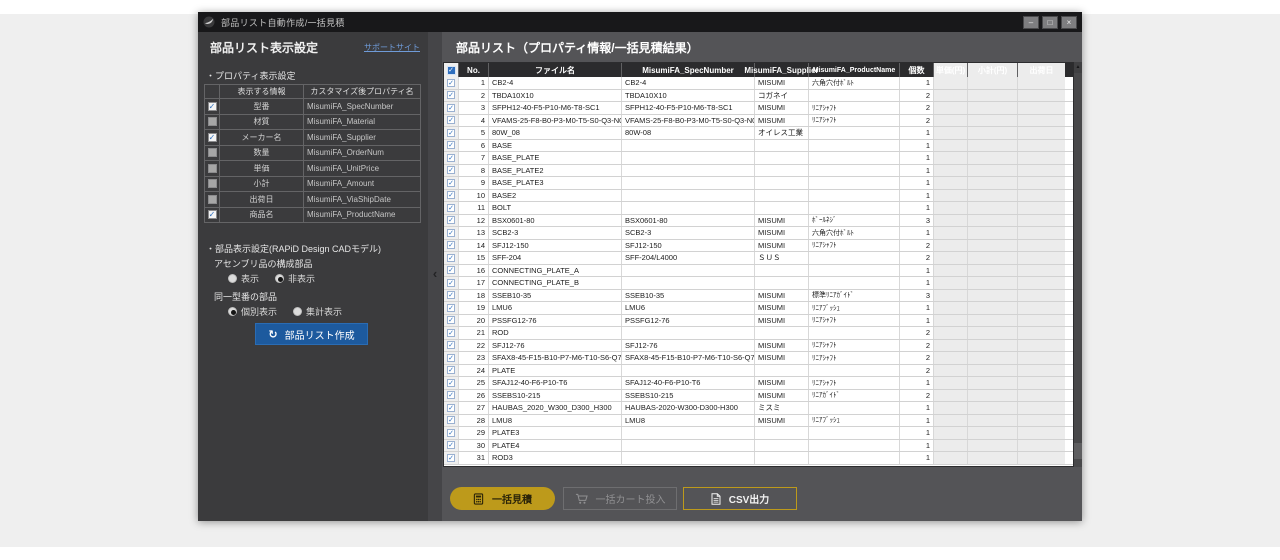 This screenshot has height=560, width=1280. Describe the element at coordinates (451, 70) in the screenshot. I see `select-all-checkbox: ✓` at that location.